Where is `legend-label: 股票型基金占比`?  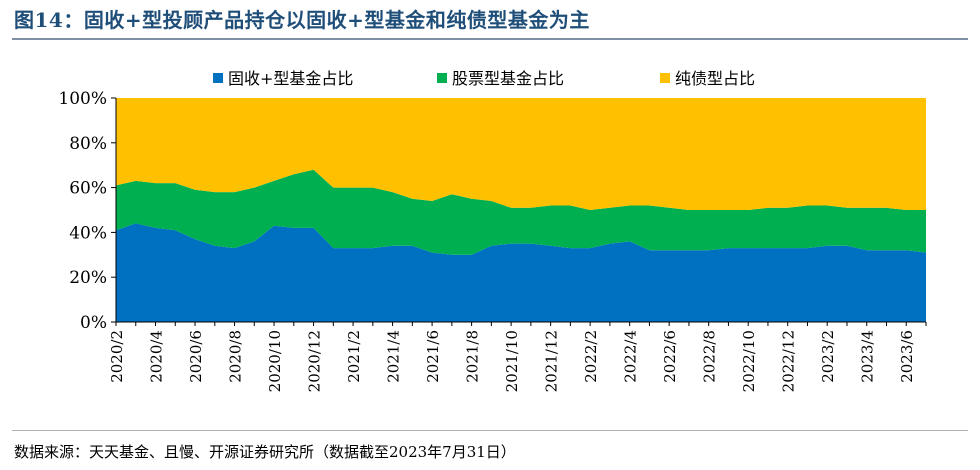
legend-label: 股票型基金占比 is located at coordinates (508, 78).